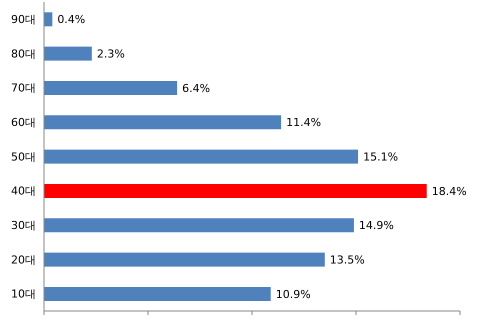  I want to click on data-label: 0.4%, so click(71, 19).